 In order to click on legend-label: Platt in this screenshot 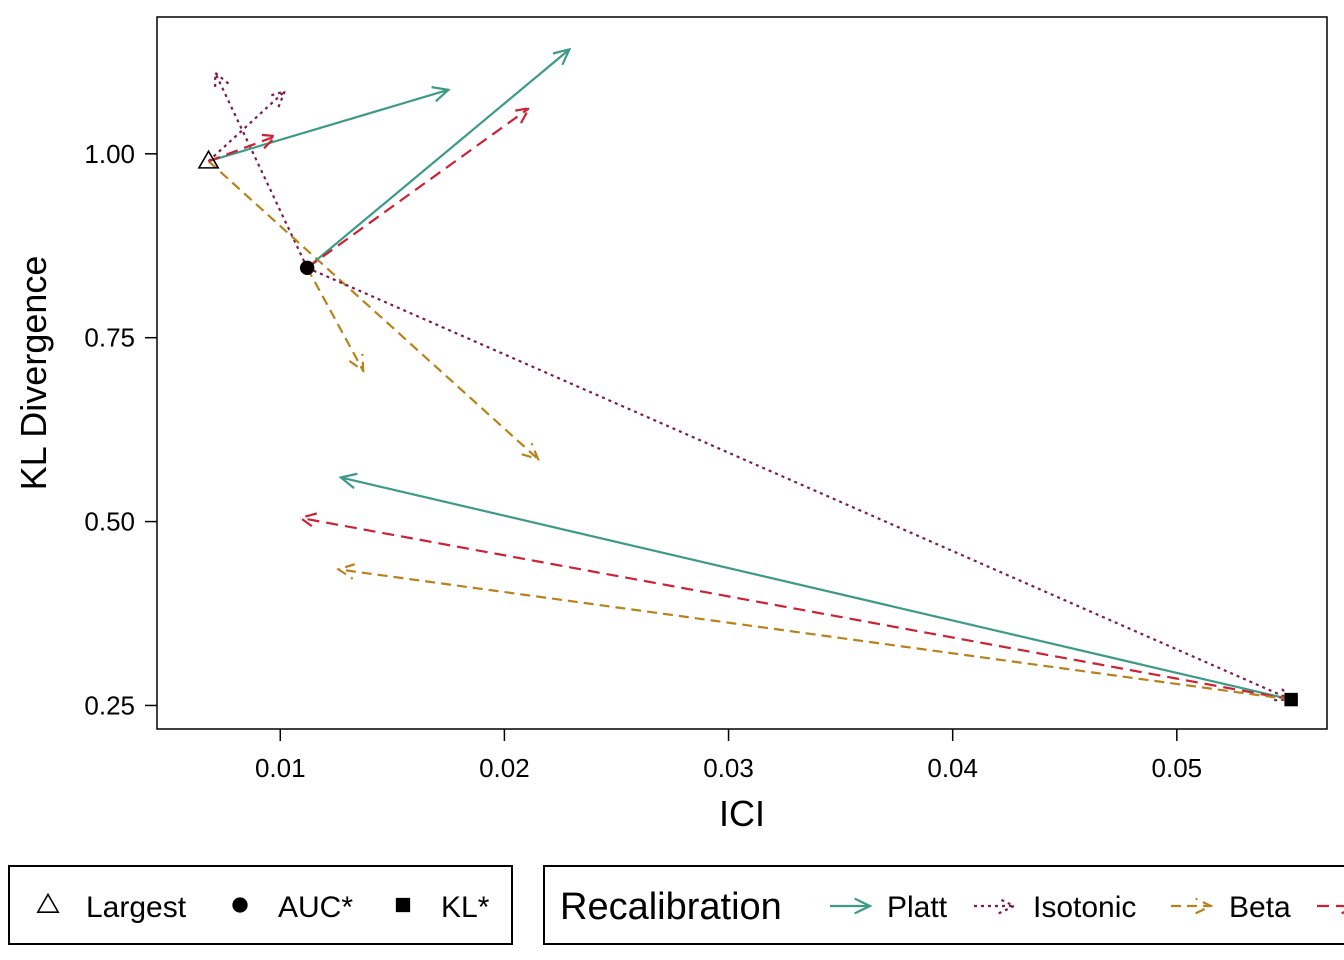, I will do `click(917, 907)`.